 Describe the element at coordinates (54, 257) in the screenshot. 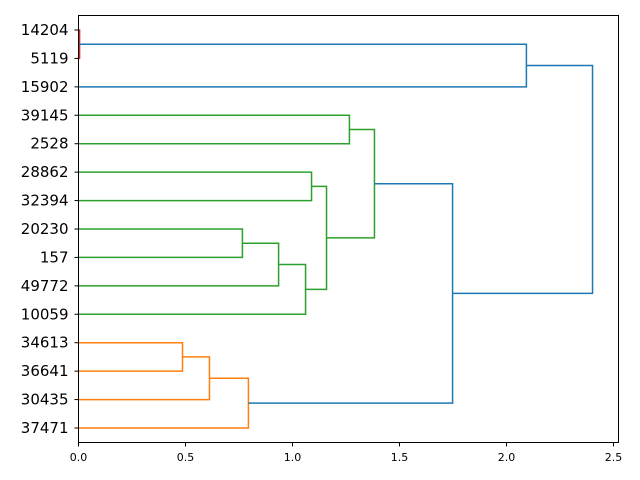

I see `leaf-label: 157` at that location.